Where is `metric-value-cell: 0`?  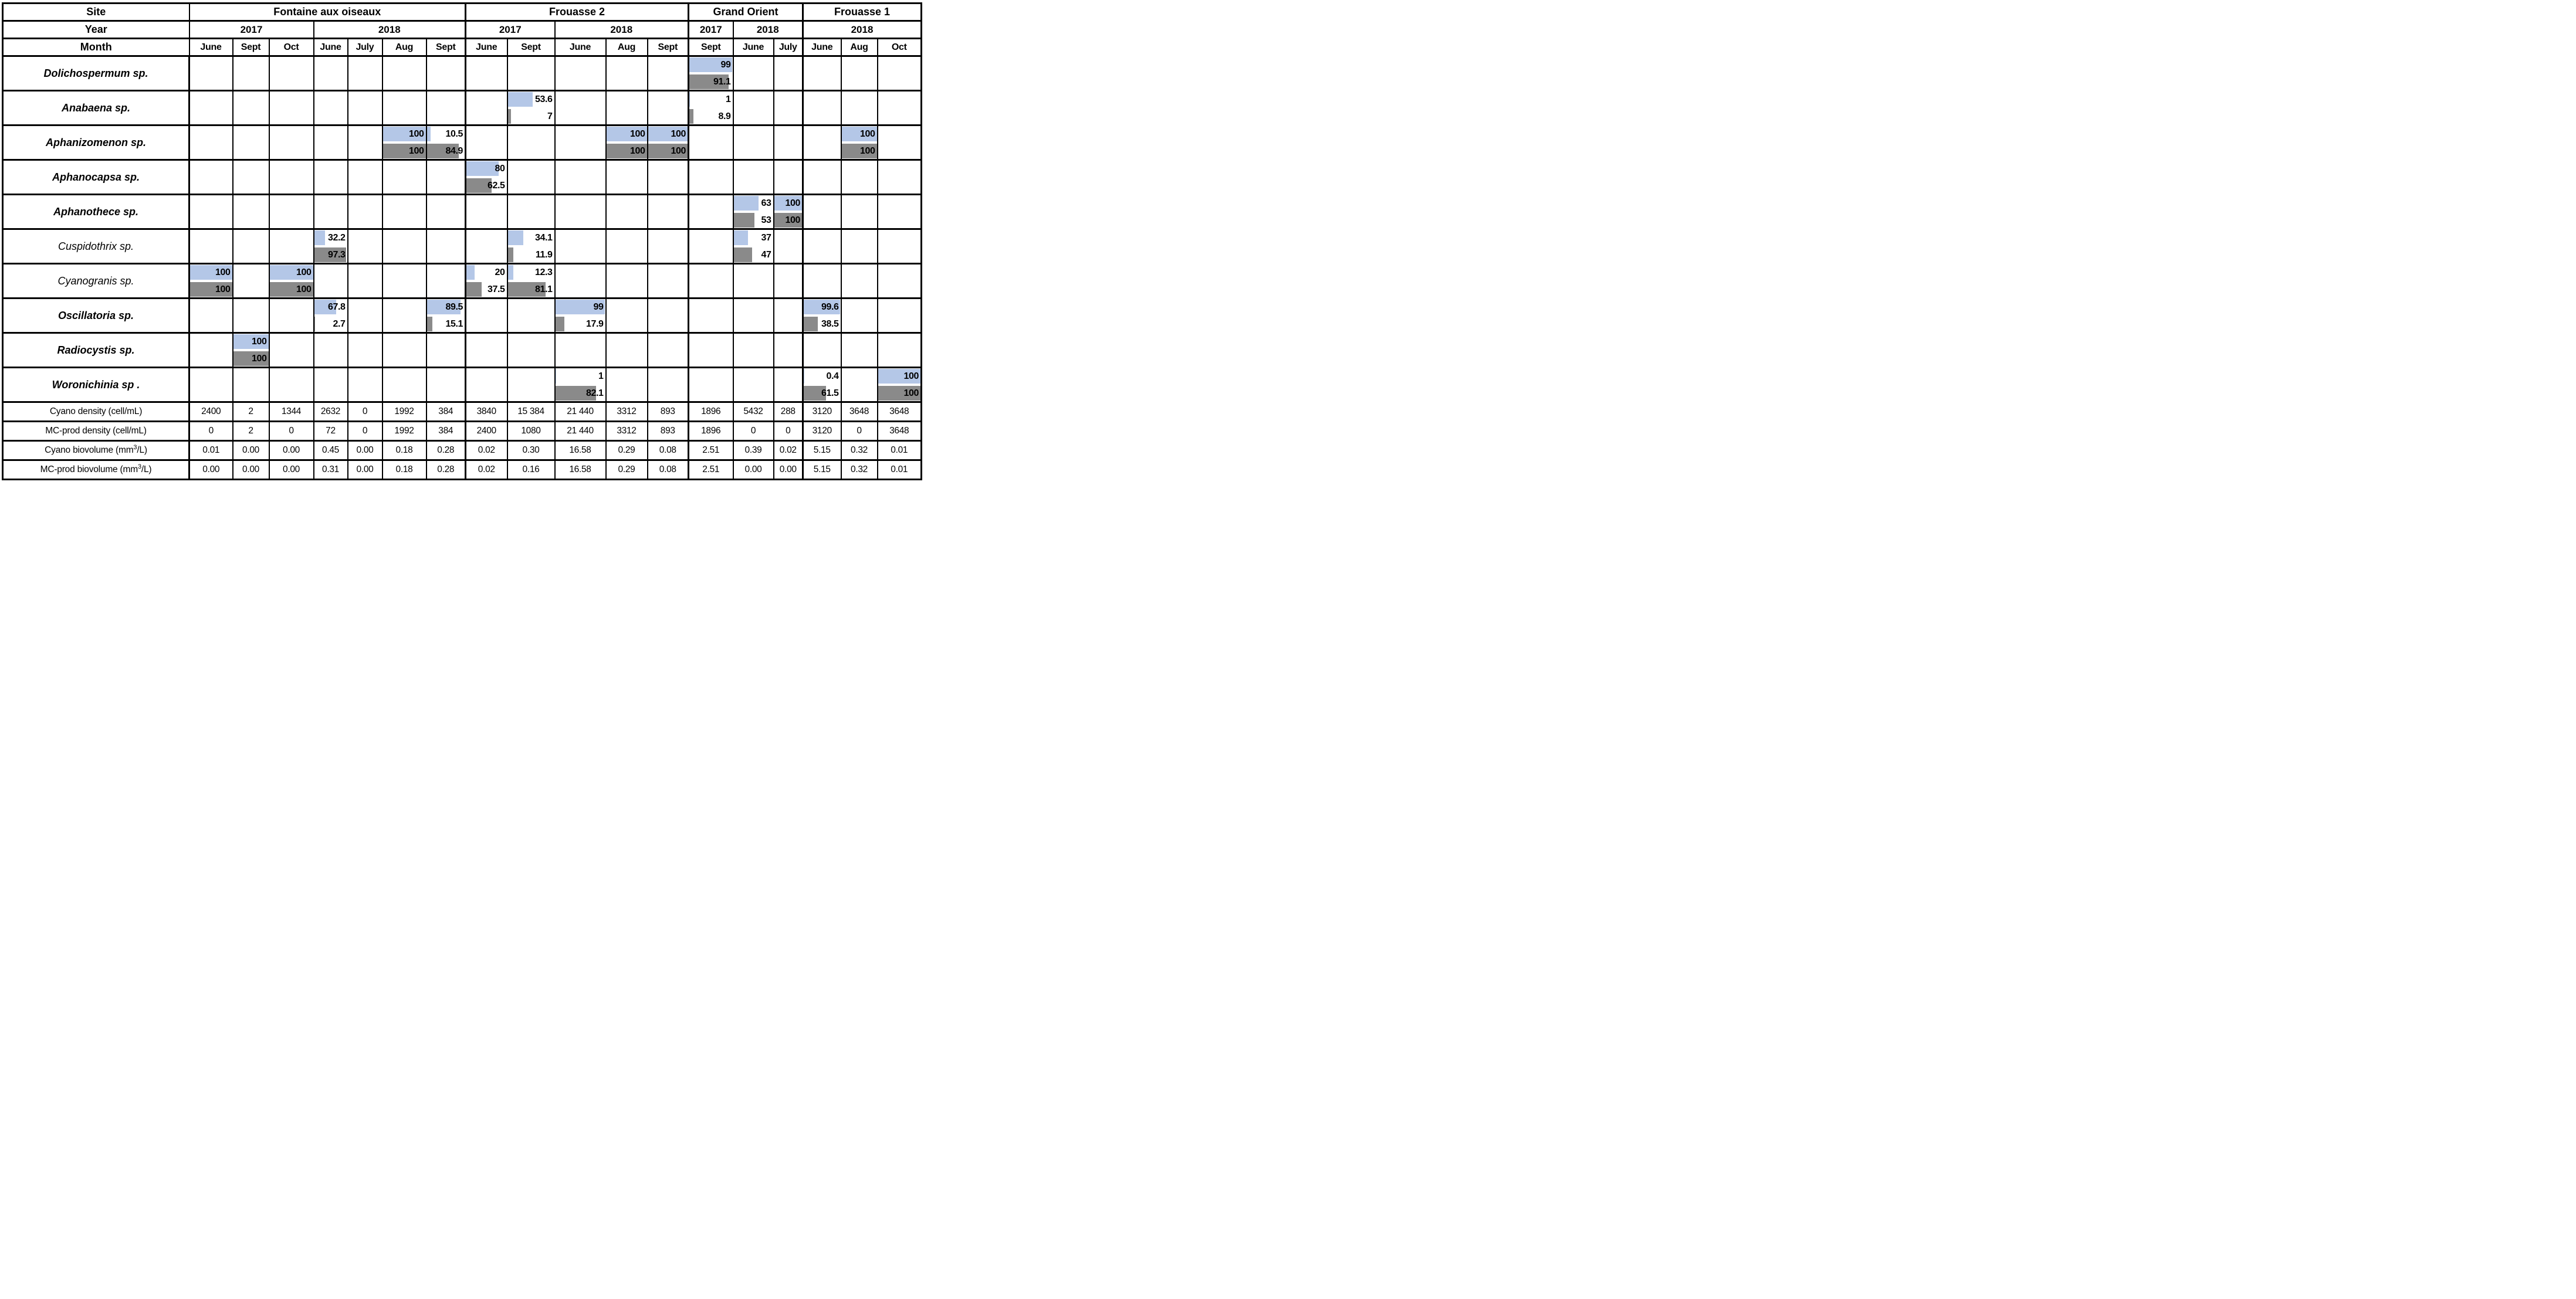 metric-value-cell: 0 is located at coordinates (788, 431).